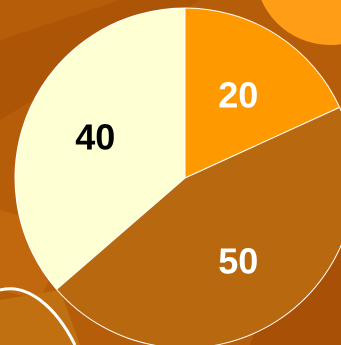 This screenshot has width=341, height=345. Describe the element at coordinates (238, 95) in the screenshot. I see `pie-label-20: 20` at that location.